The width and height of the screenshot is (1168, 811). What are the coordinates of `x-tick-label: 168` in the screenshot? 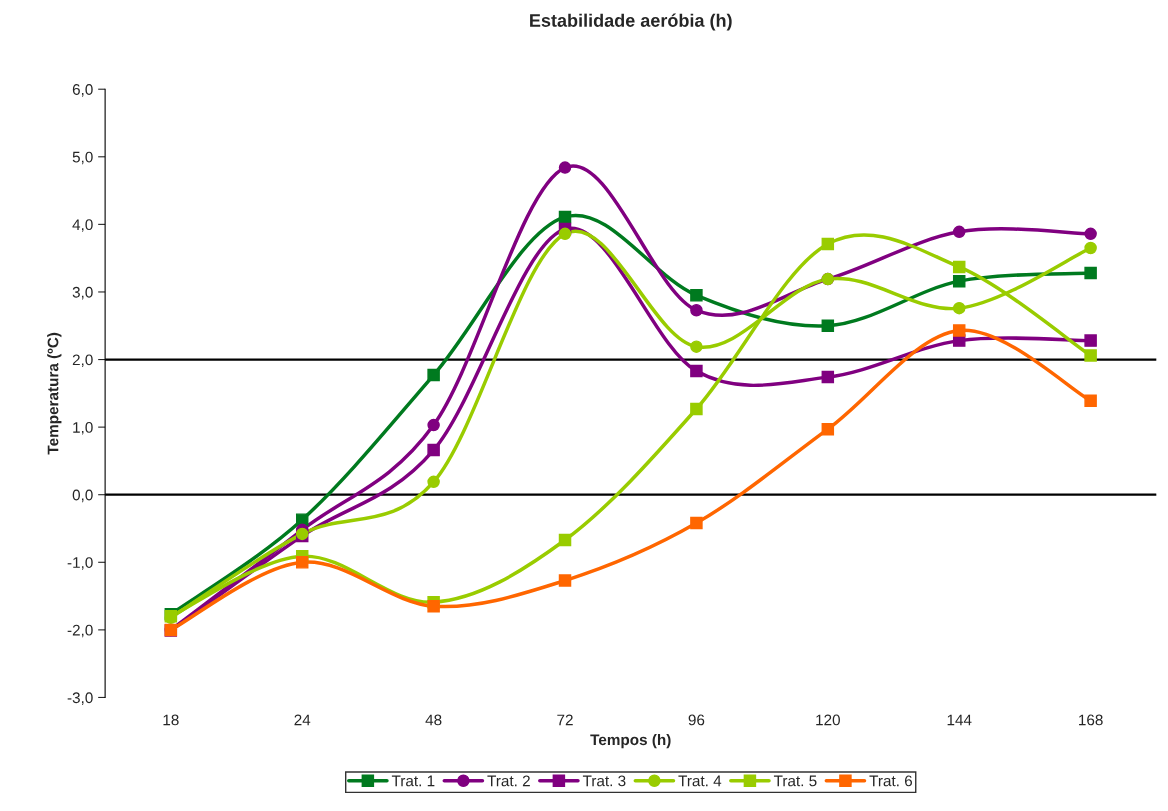 It's located at (1091, 720).